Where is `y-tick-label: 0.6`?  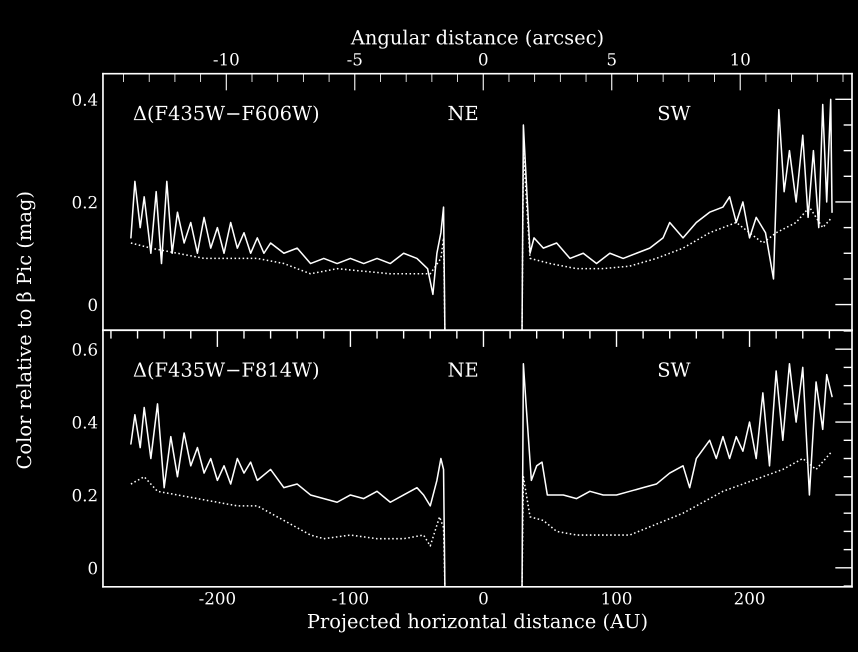 y-tick-label: 0.6 is located at coordinates (85, 349).